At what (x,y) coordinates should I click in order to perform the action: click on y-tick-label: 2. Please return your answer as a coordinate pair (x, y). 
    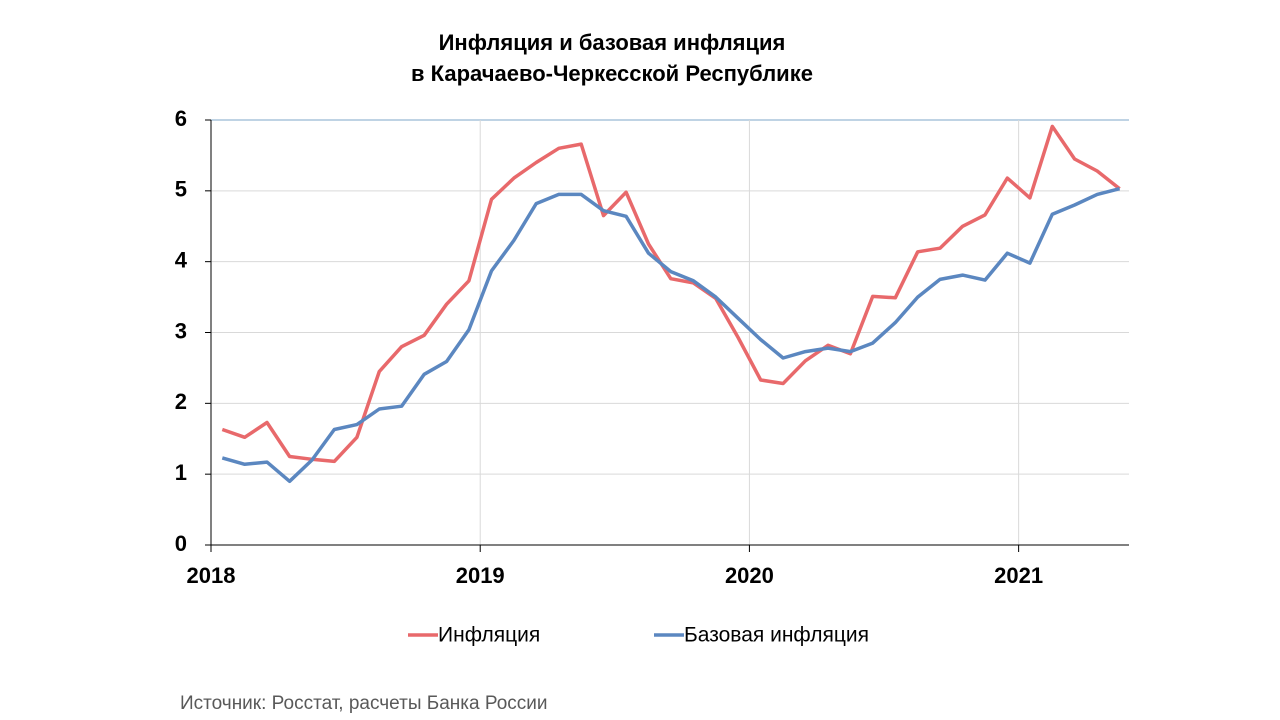
    Looking at the image, I should click on (181, 401).